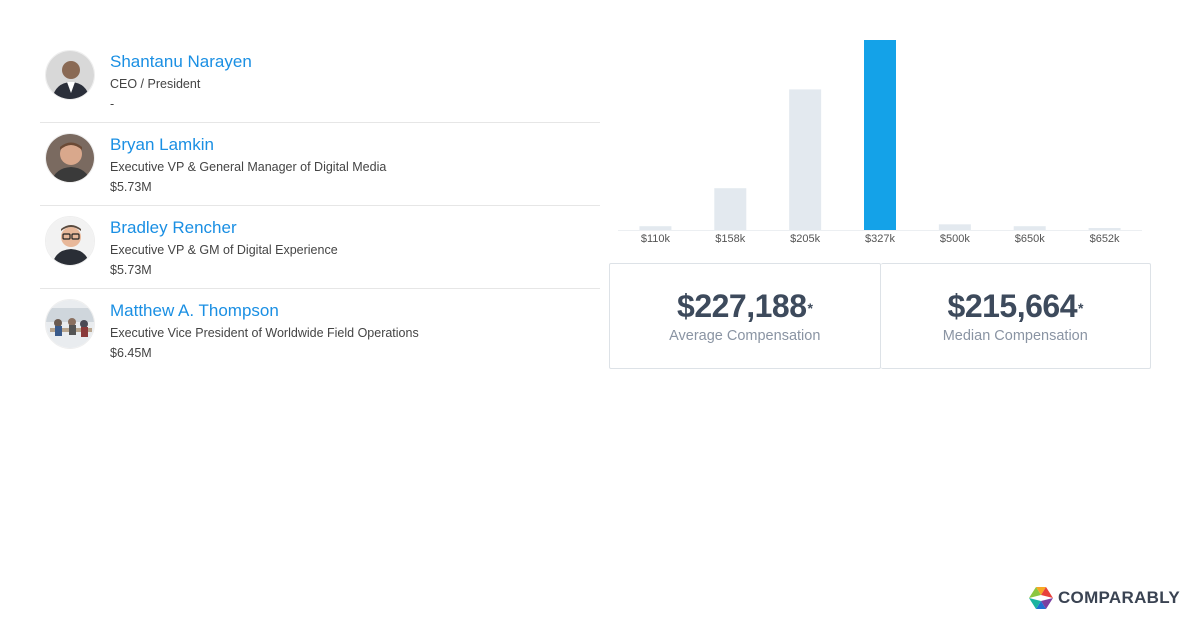 The height and width of the screenshot is (630, 1200). What do you see at coordinates (1118, 597) in the screenshot?
I see `brand-name: COMPARABLY` at bounding box center [1118, 597].